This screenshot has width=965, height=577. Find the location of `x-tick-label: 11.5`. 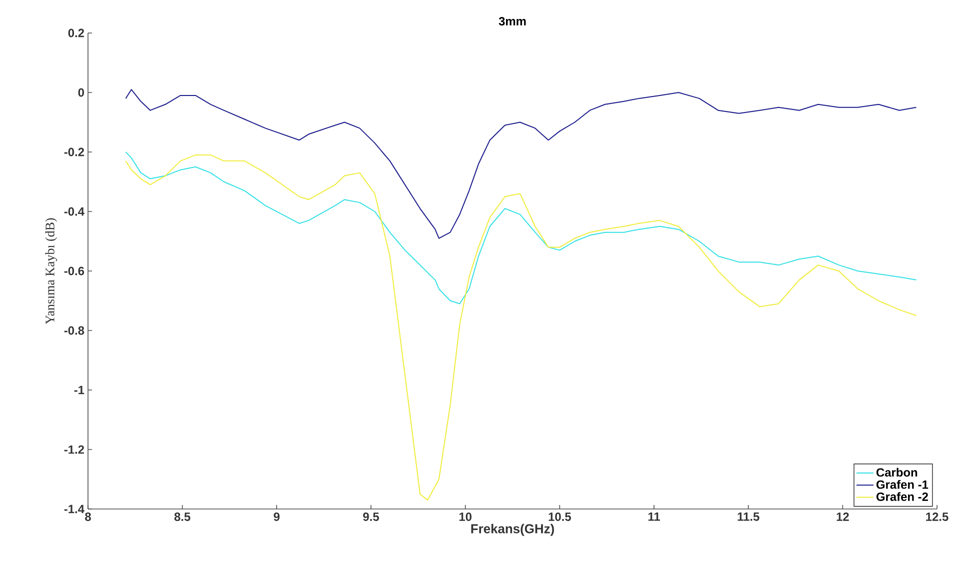

x-tick-label: 11.5 is located at coordinates (749, 516).